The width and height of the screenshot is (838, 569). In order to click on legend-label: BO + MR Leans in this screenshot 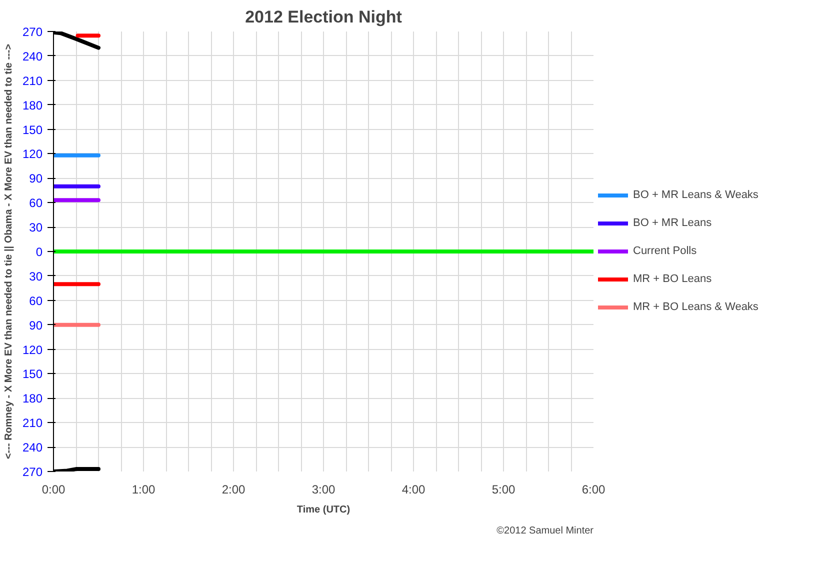, I will do `click(672, 223)`.